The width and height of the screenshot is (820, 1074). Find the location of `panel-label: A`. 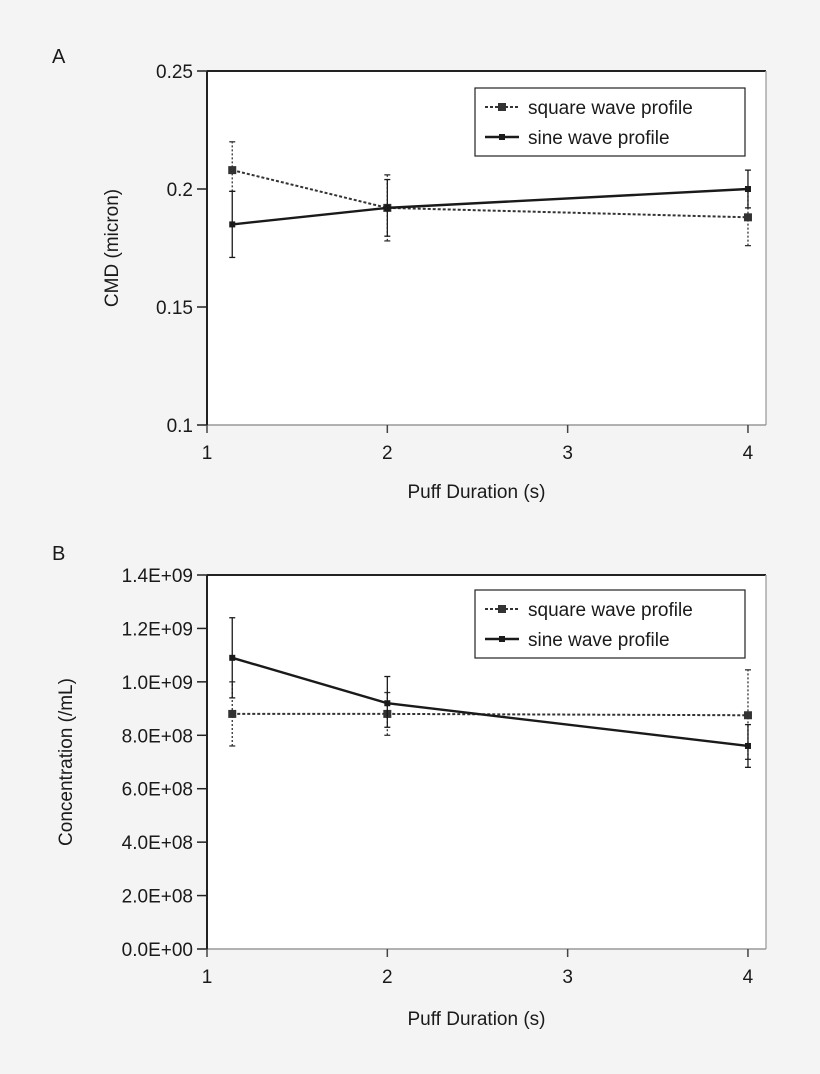

panel-label: A is located at coordinates (59, 57).